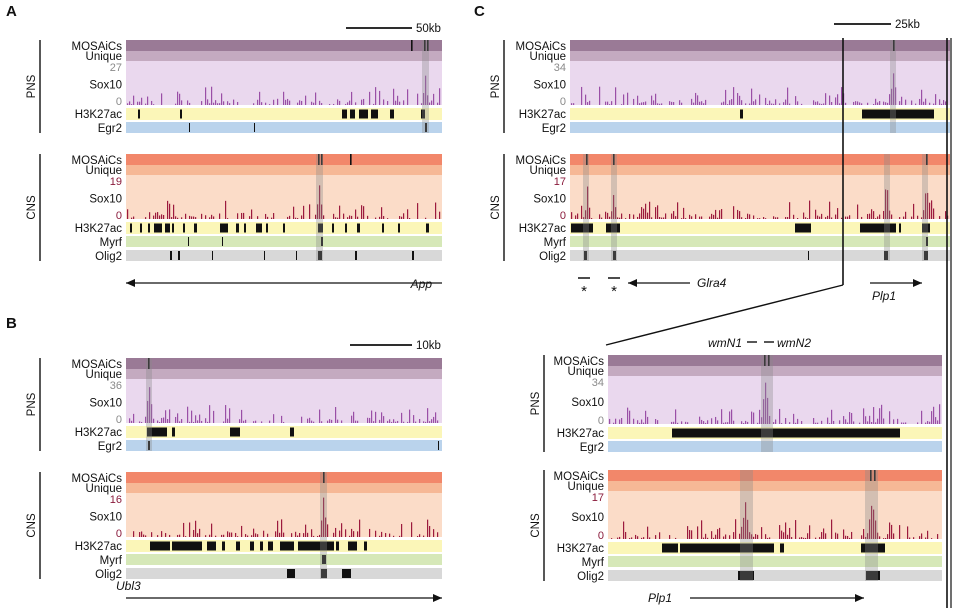 Image resolution: width=960 pixels, height=615 pixels. What do you see at coordinates (116, 500) in the screenshot?
I see `sox10-max-value: 16` at bounding box center [116, 500].